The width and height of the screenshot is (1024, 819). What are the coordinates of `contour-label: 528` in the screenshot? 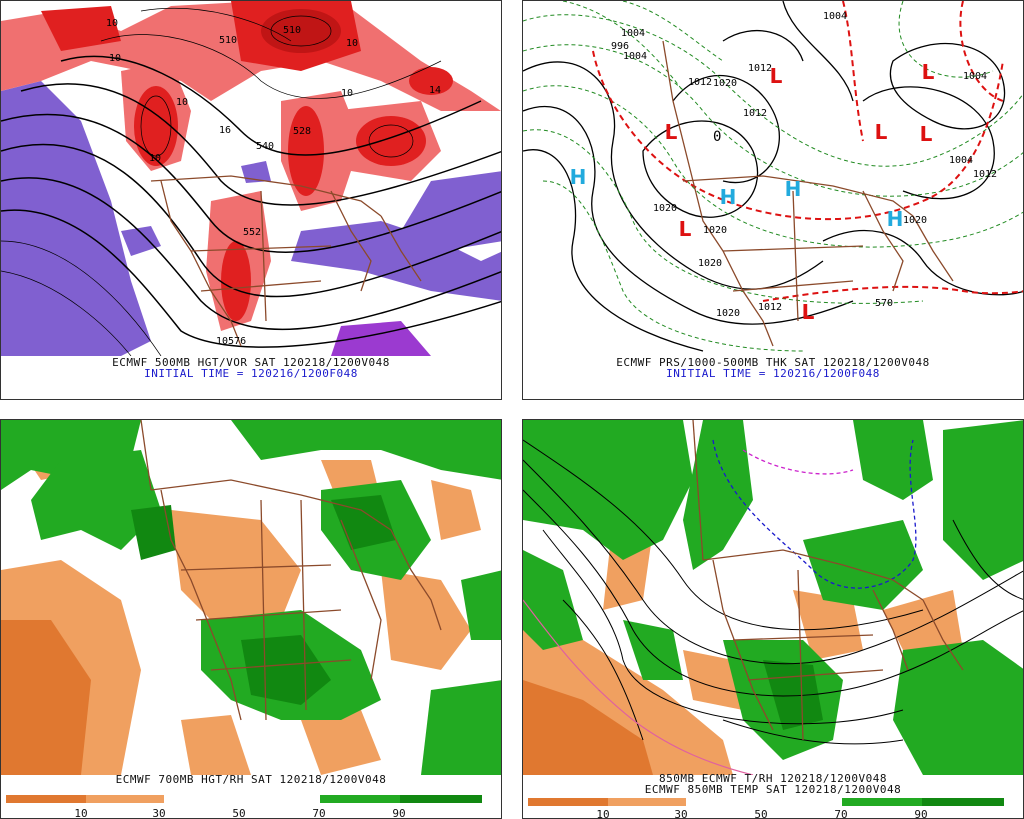 It's located at (302, 131).